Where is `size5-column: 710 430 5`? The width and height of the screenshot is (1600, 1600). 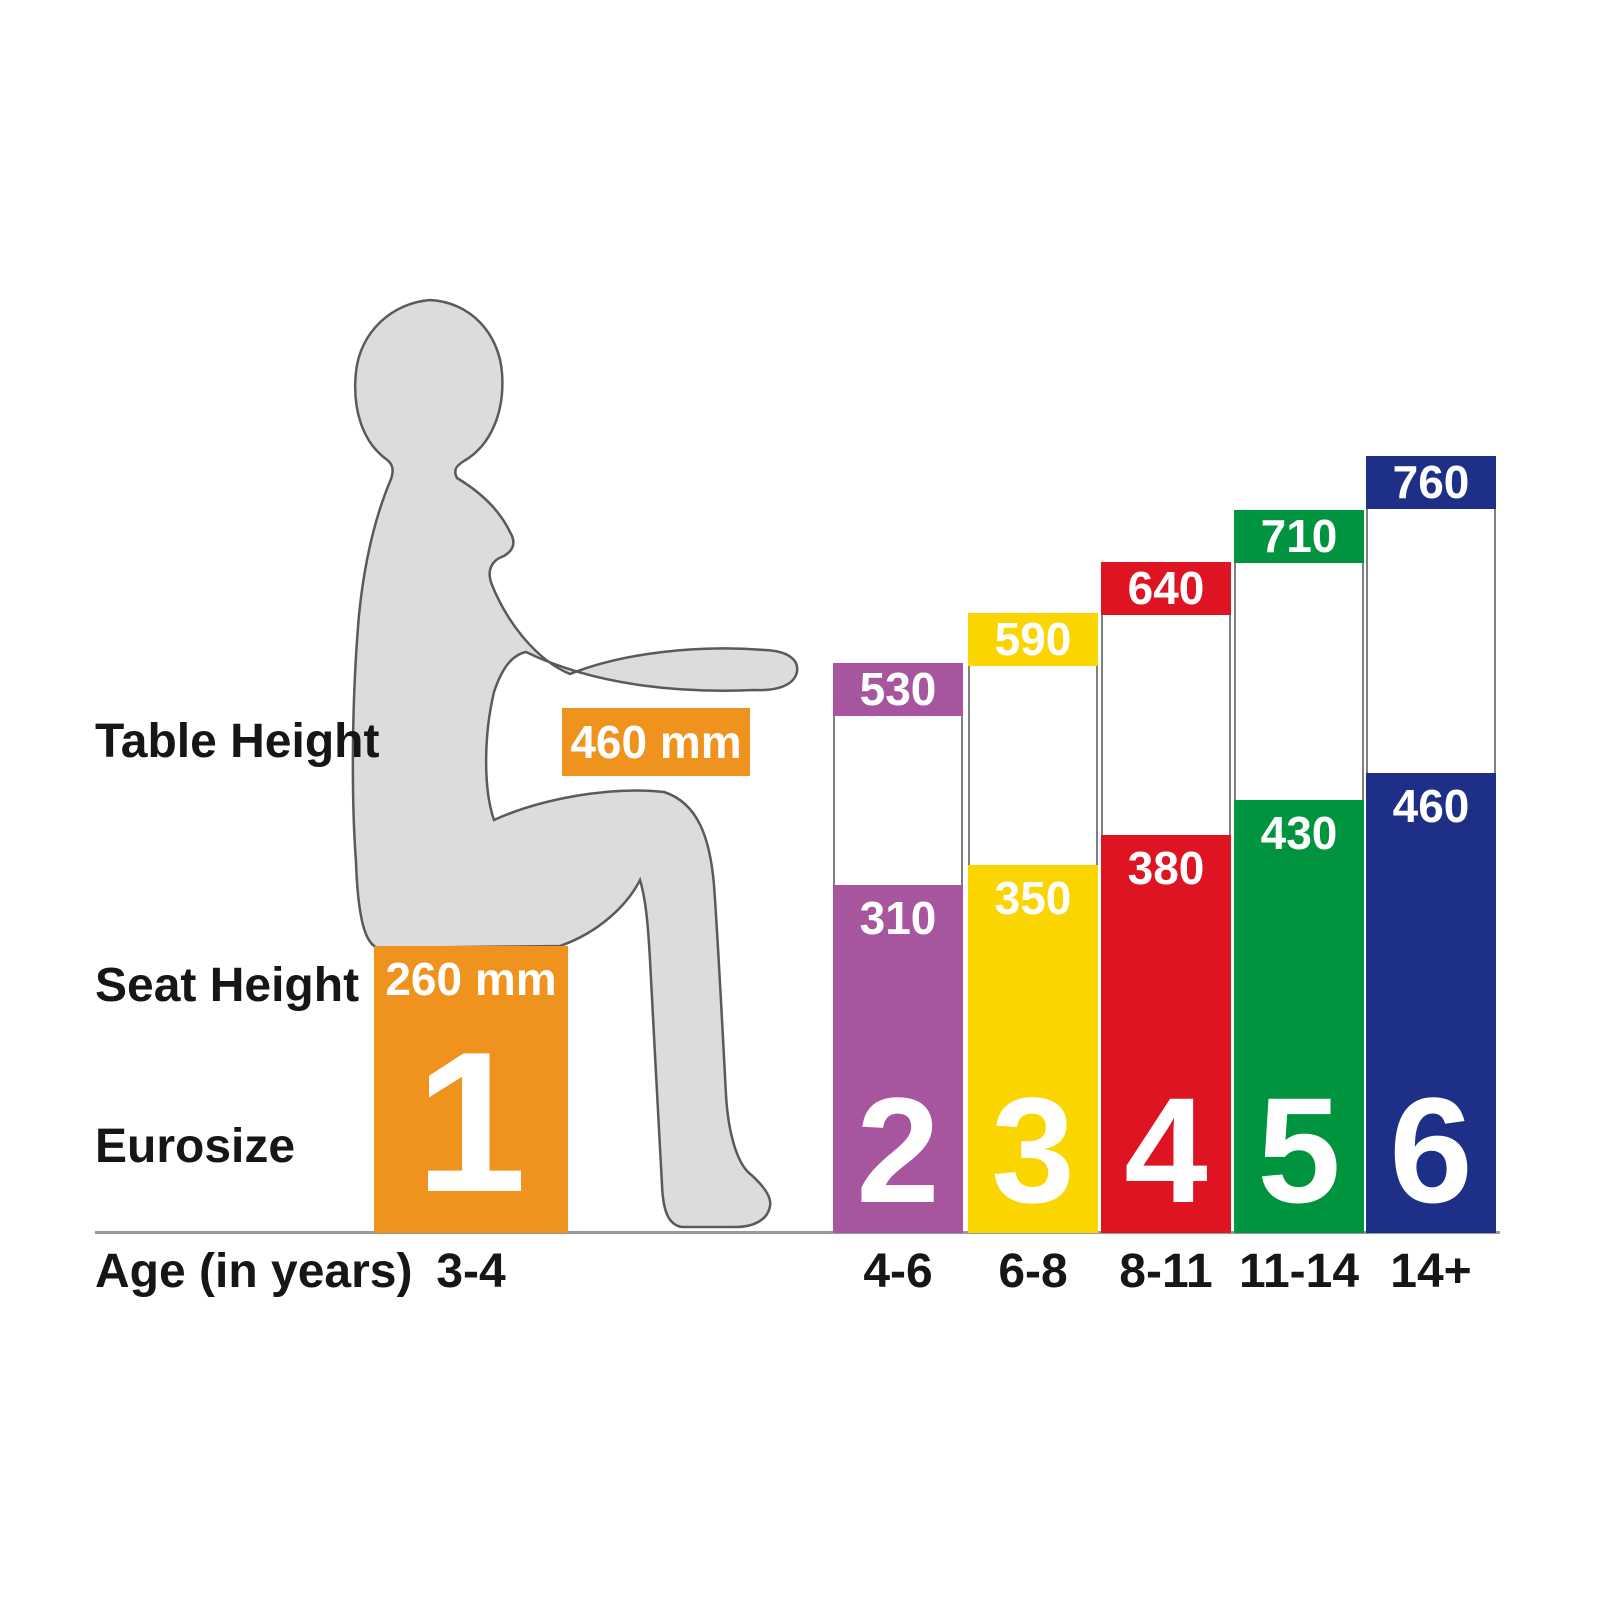
size5-column: 710 430 5 is located at coordinates (1299, 871).